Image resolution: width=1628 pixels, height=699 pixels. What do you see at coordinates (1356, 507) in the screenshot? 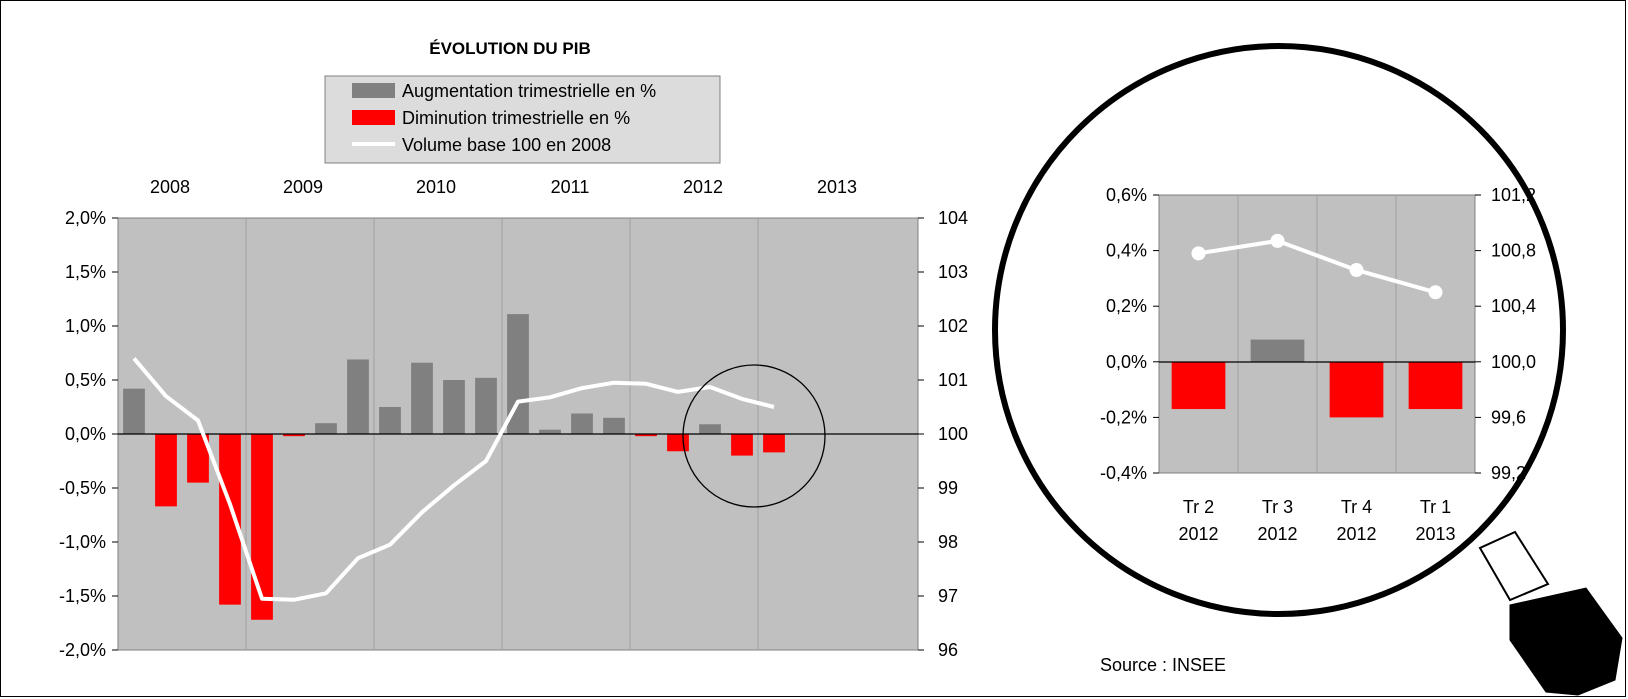
I see `inset-category-label: Tr 4` at bounding box center [1356, 507].